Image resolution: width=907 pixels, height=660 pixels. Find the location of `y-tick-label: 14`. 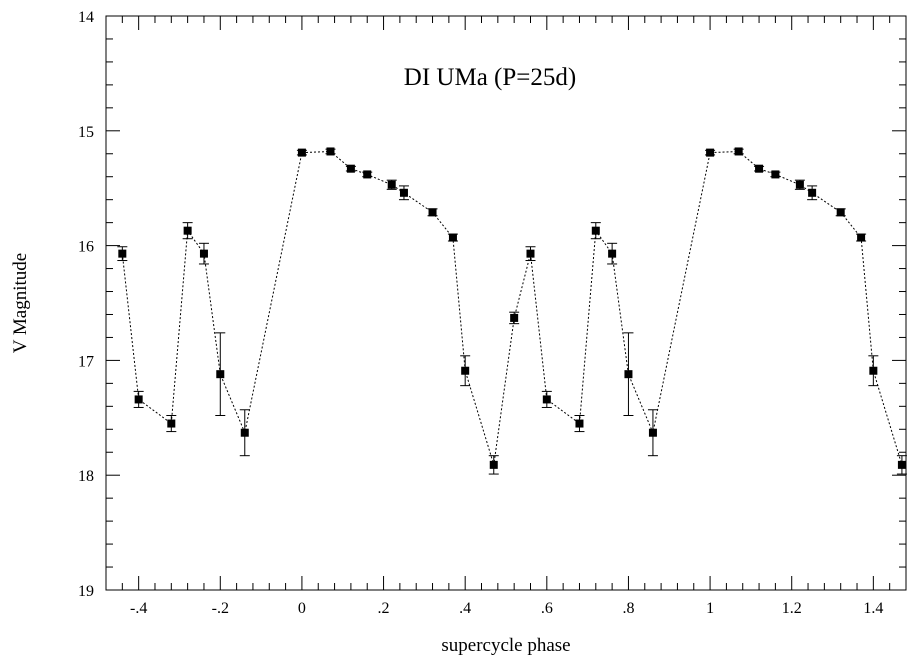

y-tick-label: 14 is located at coordinates (86, 17).